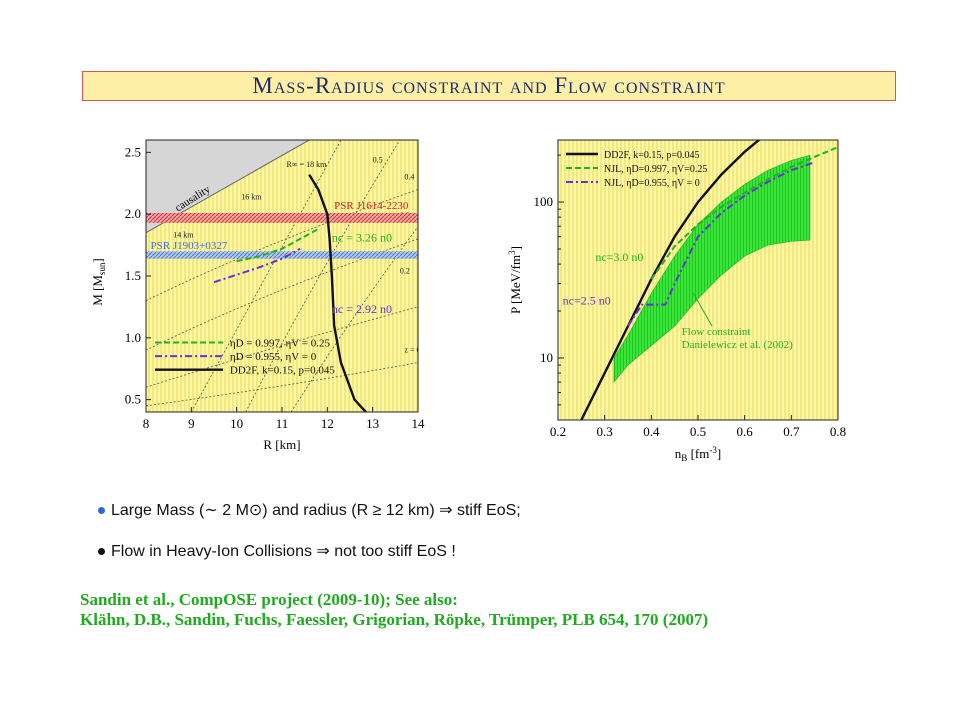 This screenshot has width=960, height=720. What do you see at coordinates (372, 423) in the screenshot?
I see `x-tick-label: 13` at bounding box center [372, 423].